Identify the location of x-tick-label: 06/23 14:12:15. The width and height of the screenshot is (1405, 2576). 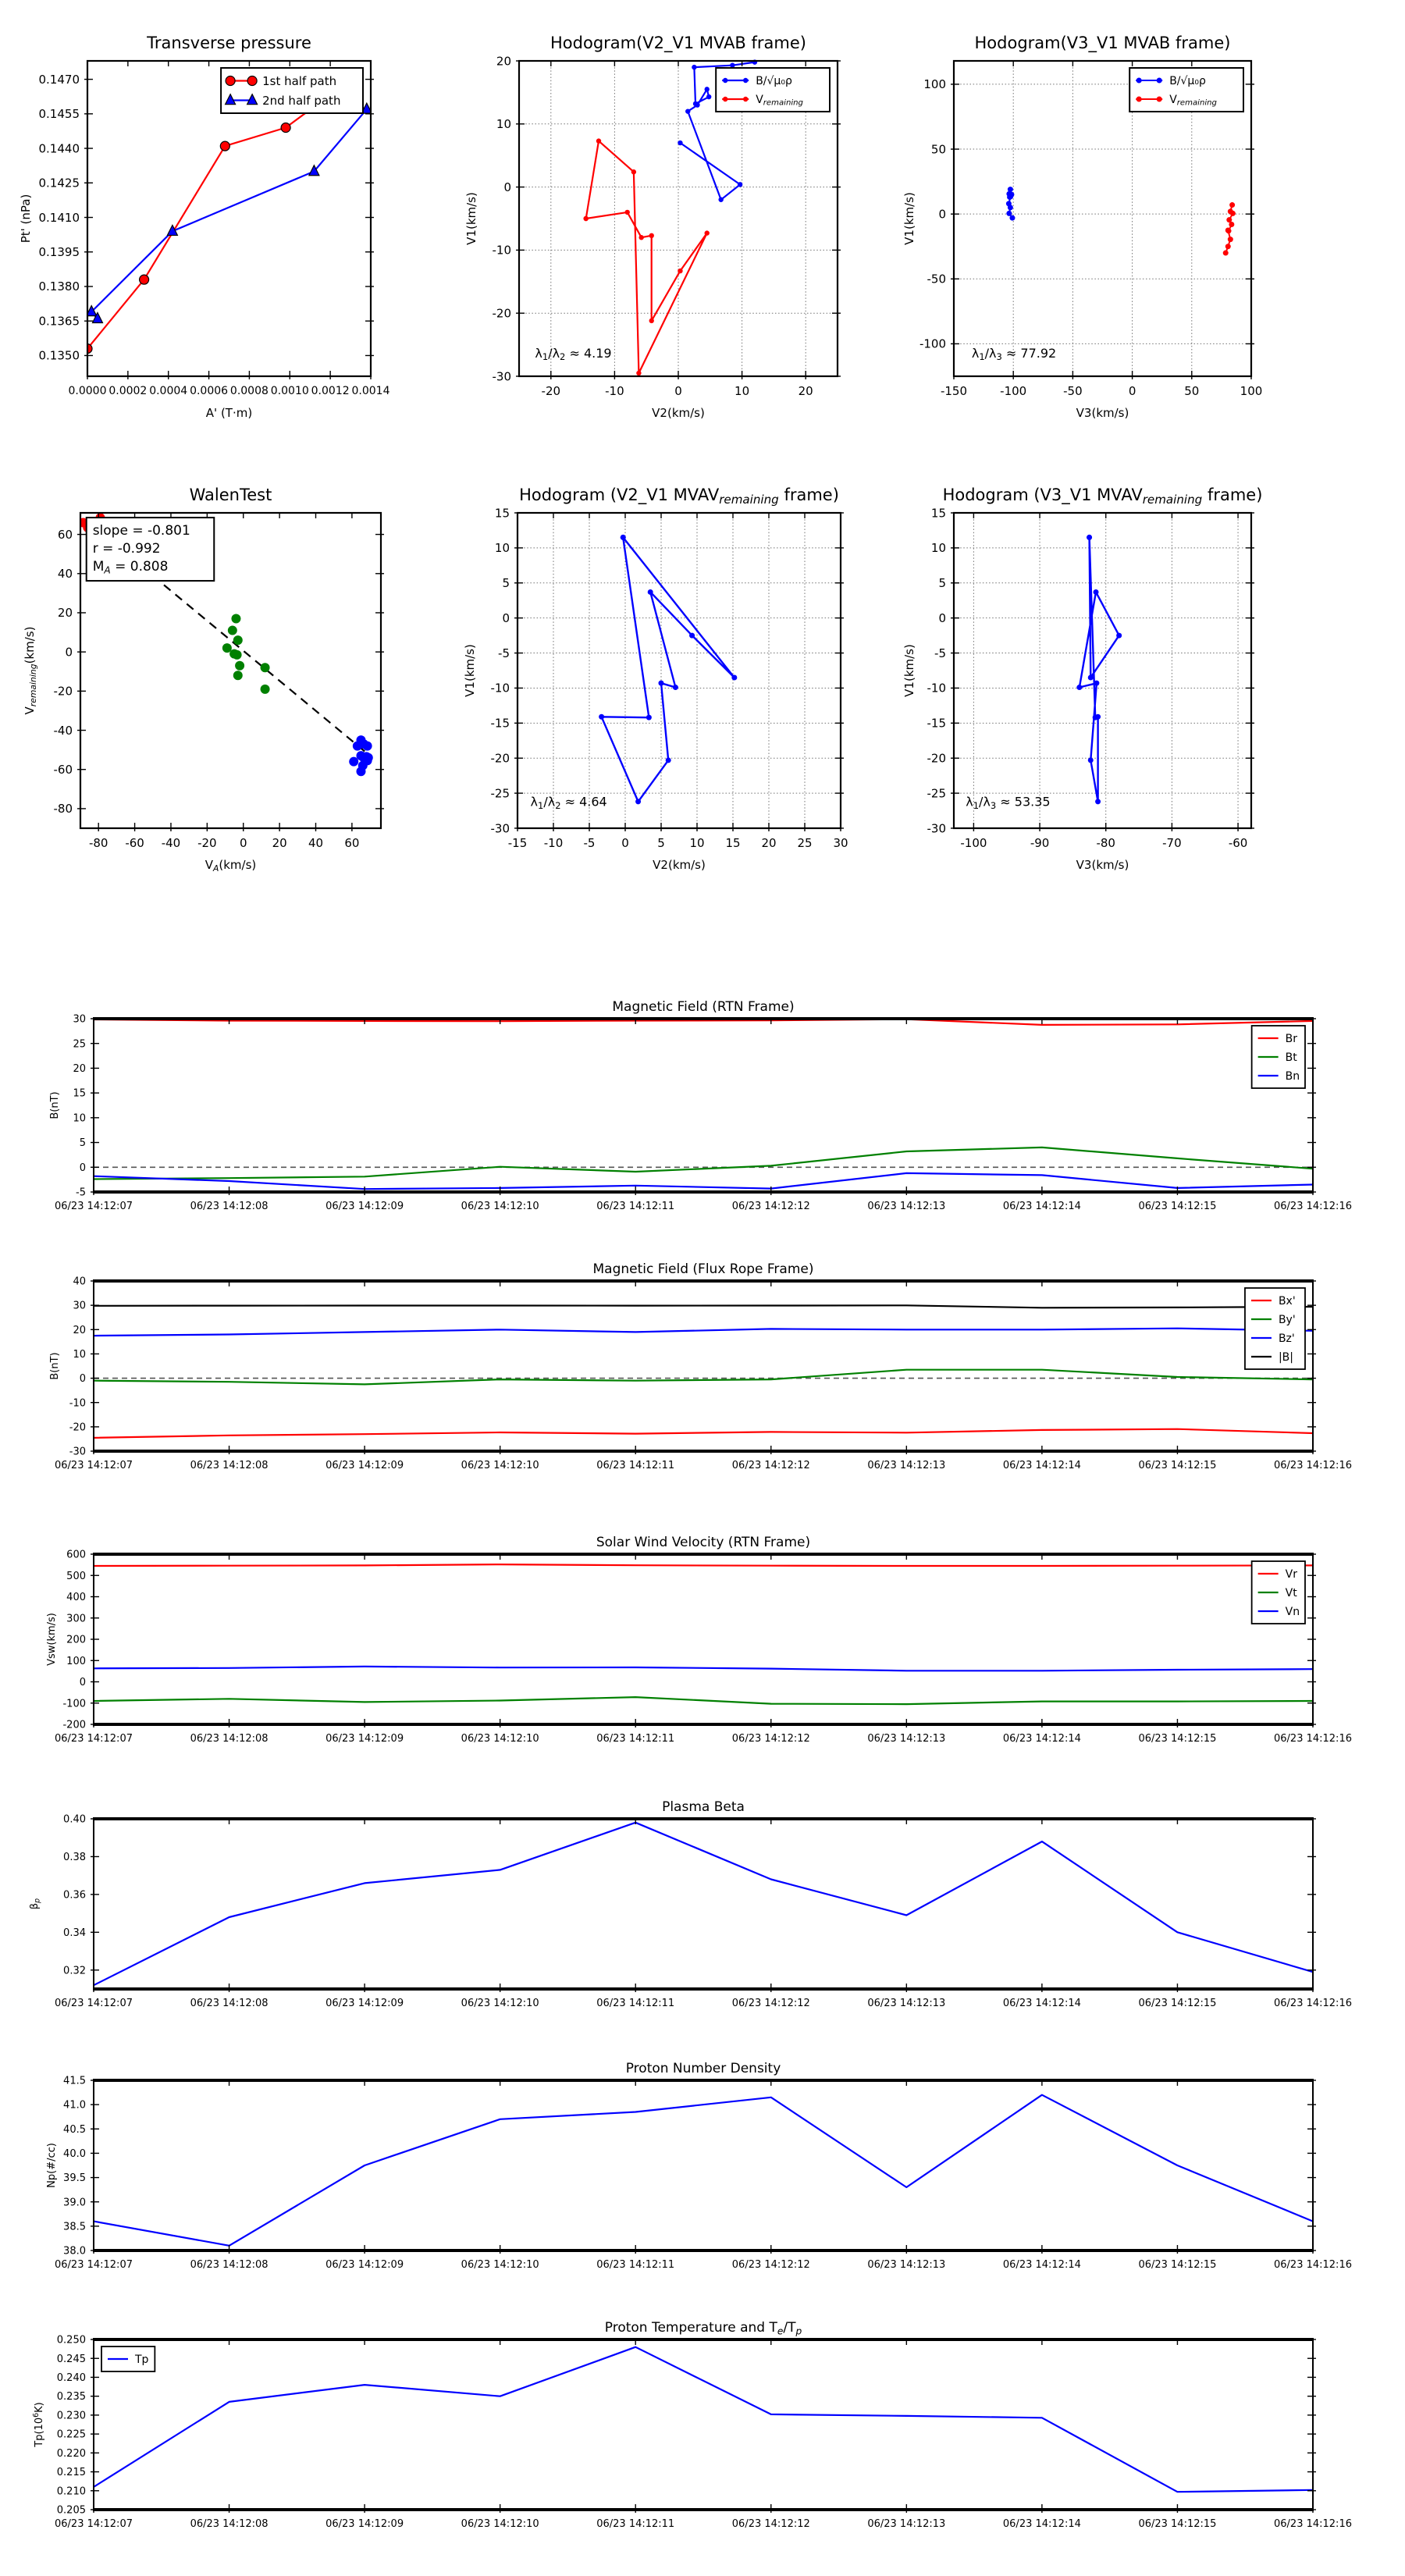
(1177, 1206).